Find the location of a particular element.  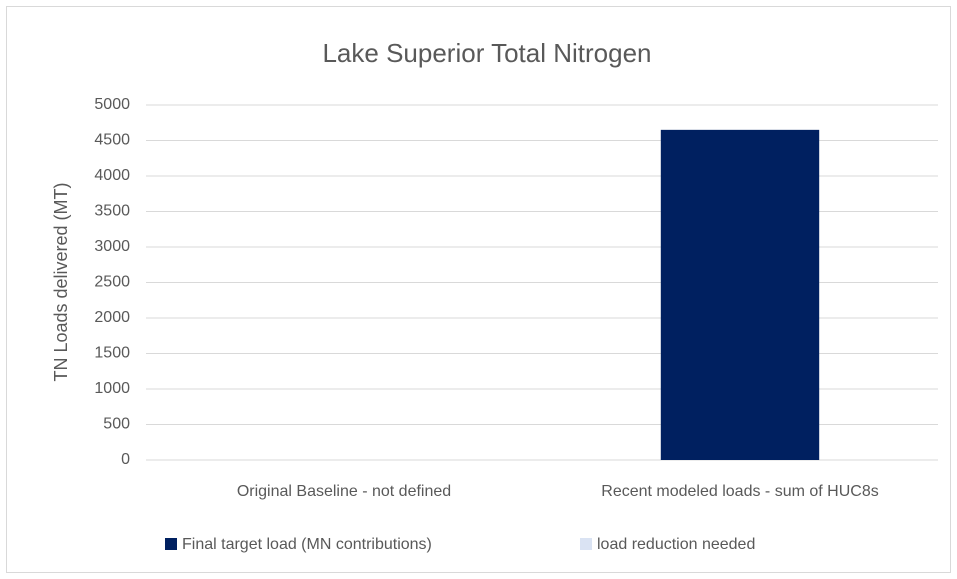

y-tick-label: 2000 is located at coordinates (112, 317).